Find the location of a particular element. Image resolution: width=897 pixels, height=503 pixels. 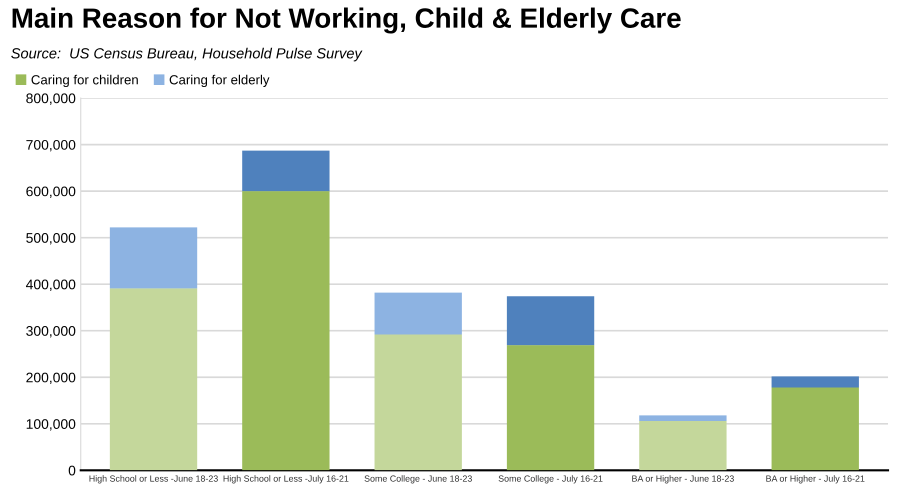

y-tick-label: 400,000 is located at coordinates (51, 286).